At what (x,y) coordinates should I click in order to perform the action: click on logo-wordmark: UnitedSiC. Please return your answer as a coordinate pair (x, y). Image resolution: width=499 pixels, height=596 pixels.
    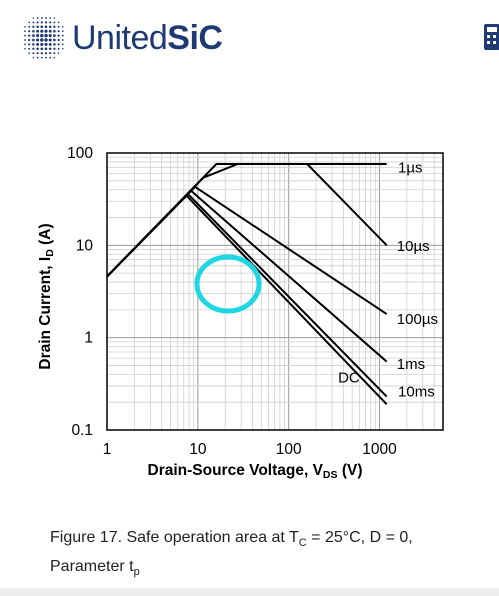
    Looking at the image, I should click on (147, 38).